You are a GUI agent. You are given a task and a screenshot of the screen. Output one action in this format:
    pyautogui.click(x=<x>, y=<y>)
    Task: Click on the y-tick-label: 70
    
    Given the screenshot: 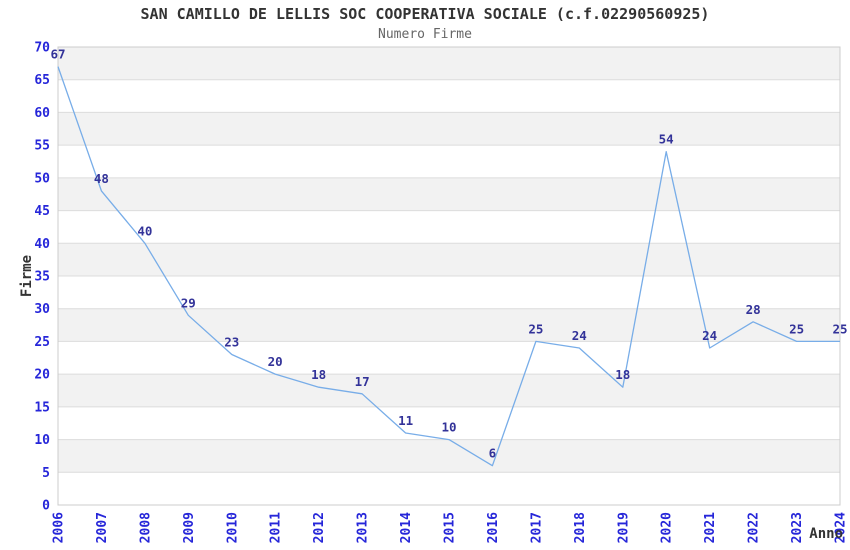 What is the action you would take?
    pyautogui.click(x=42, y=48)
    